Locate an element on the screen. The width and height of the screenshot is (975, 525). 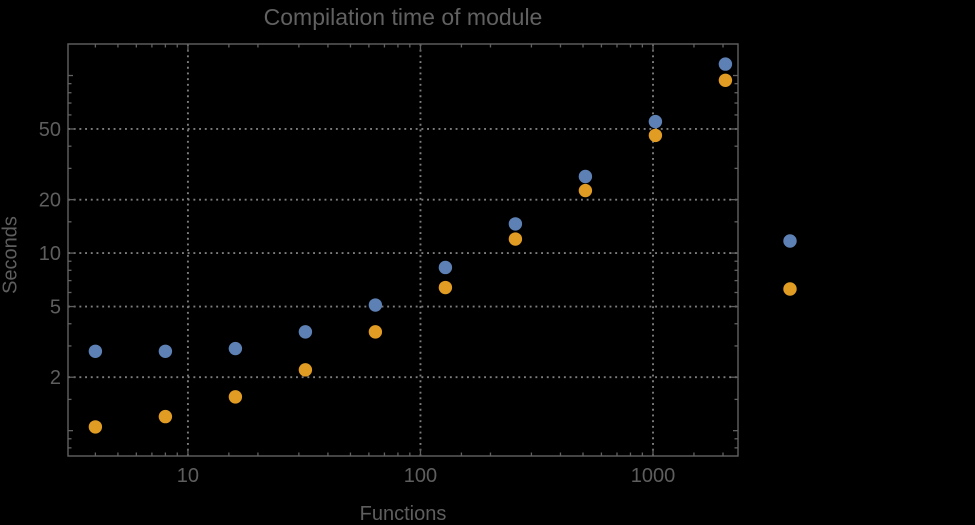
plot-title: Compilation time of module is located at coordinates (403, 17).